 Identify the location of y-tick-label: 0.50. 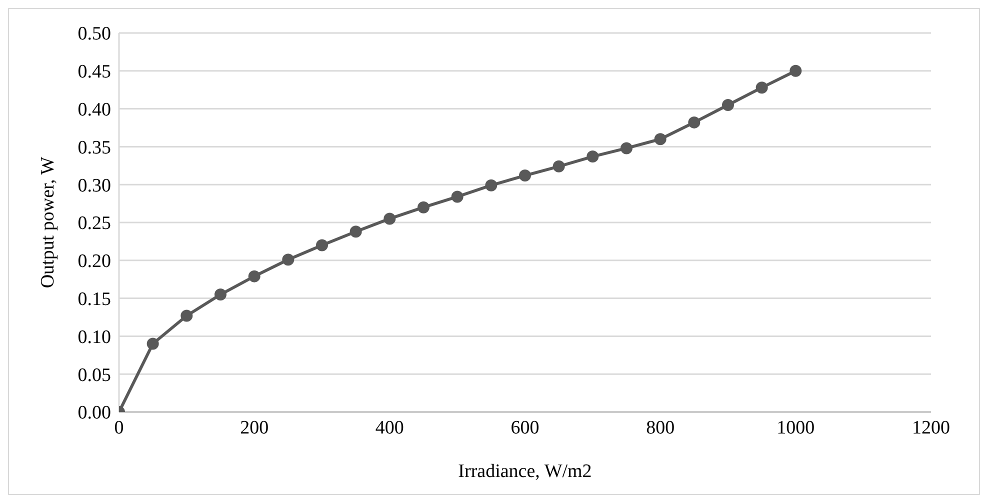
(94, 34).